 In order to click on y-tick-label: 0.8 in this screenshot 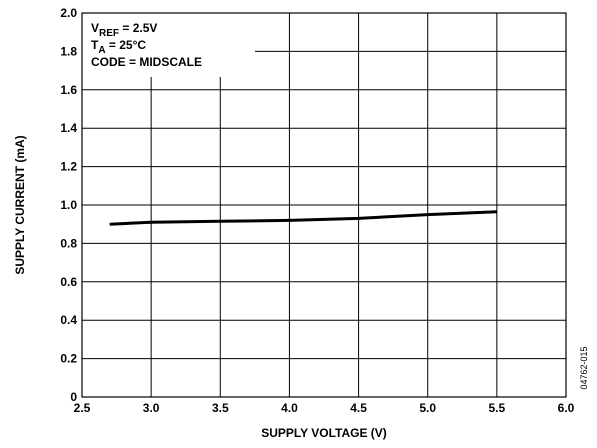, I will do `click(68, 243)`.